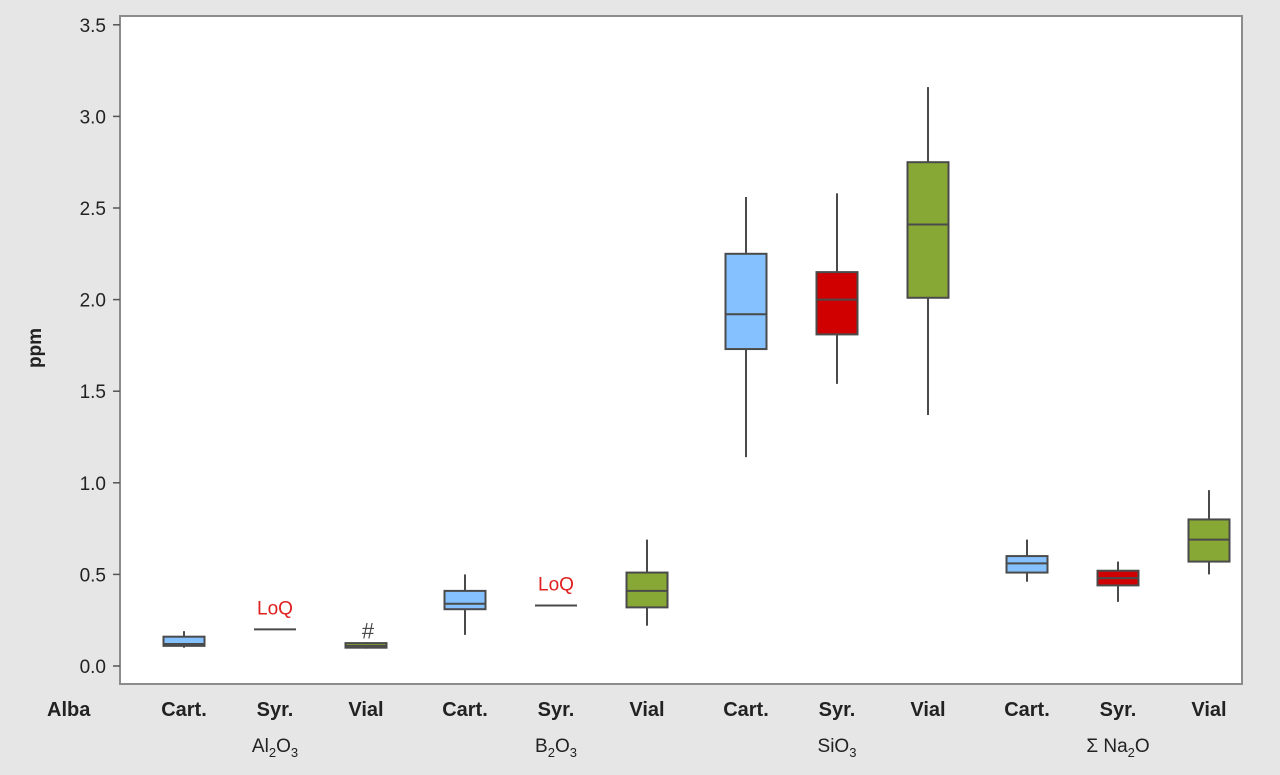 This screenshot has width=1280, height=775. I want to click on y-tick-label: 3.5, so click(93, 26).